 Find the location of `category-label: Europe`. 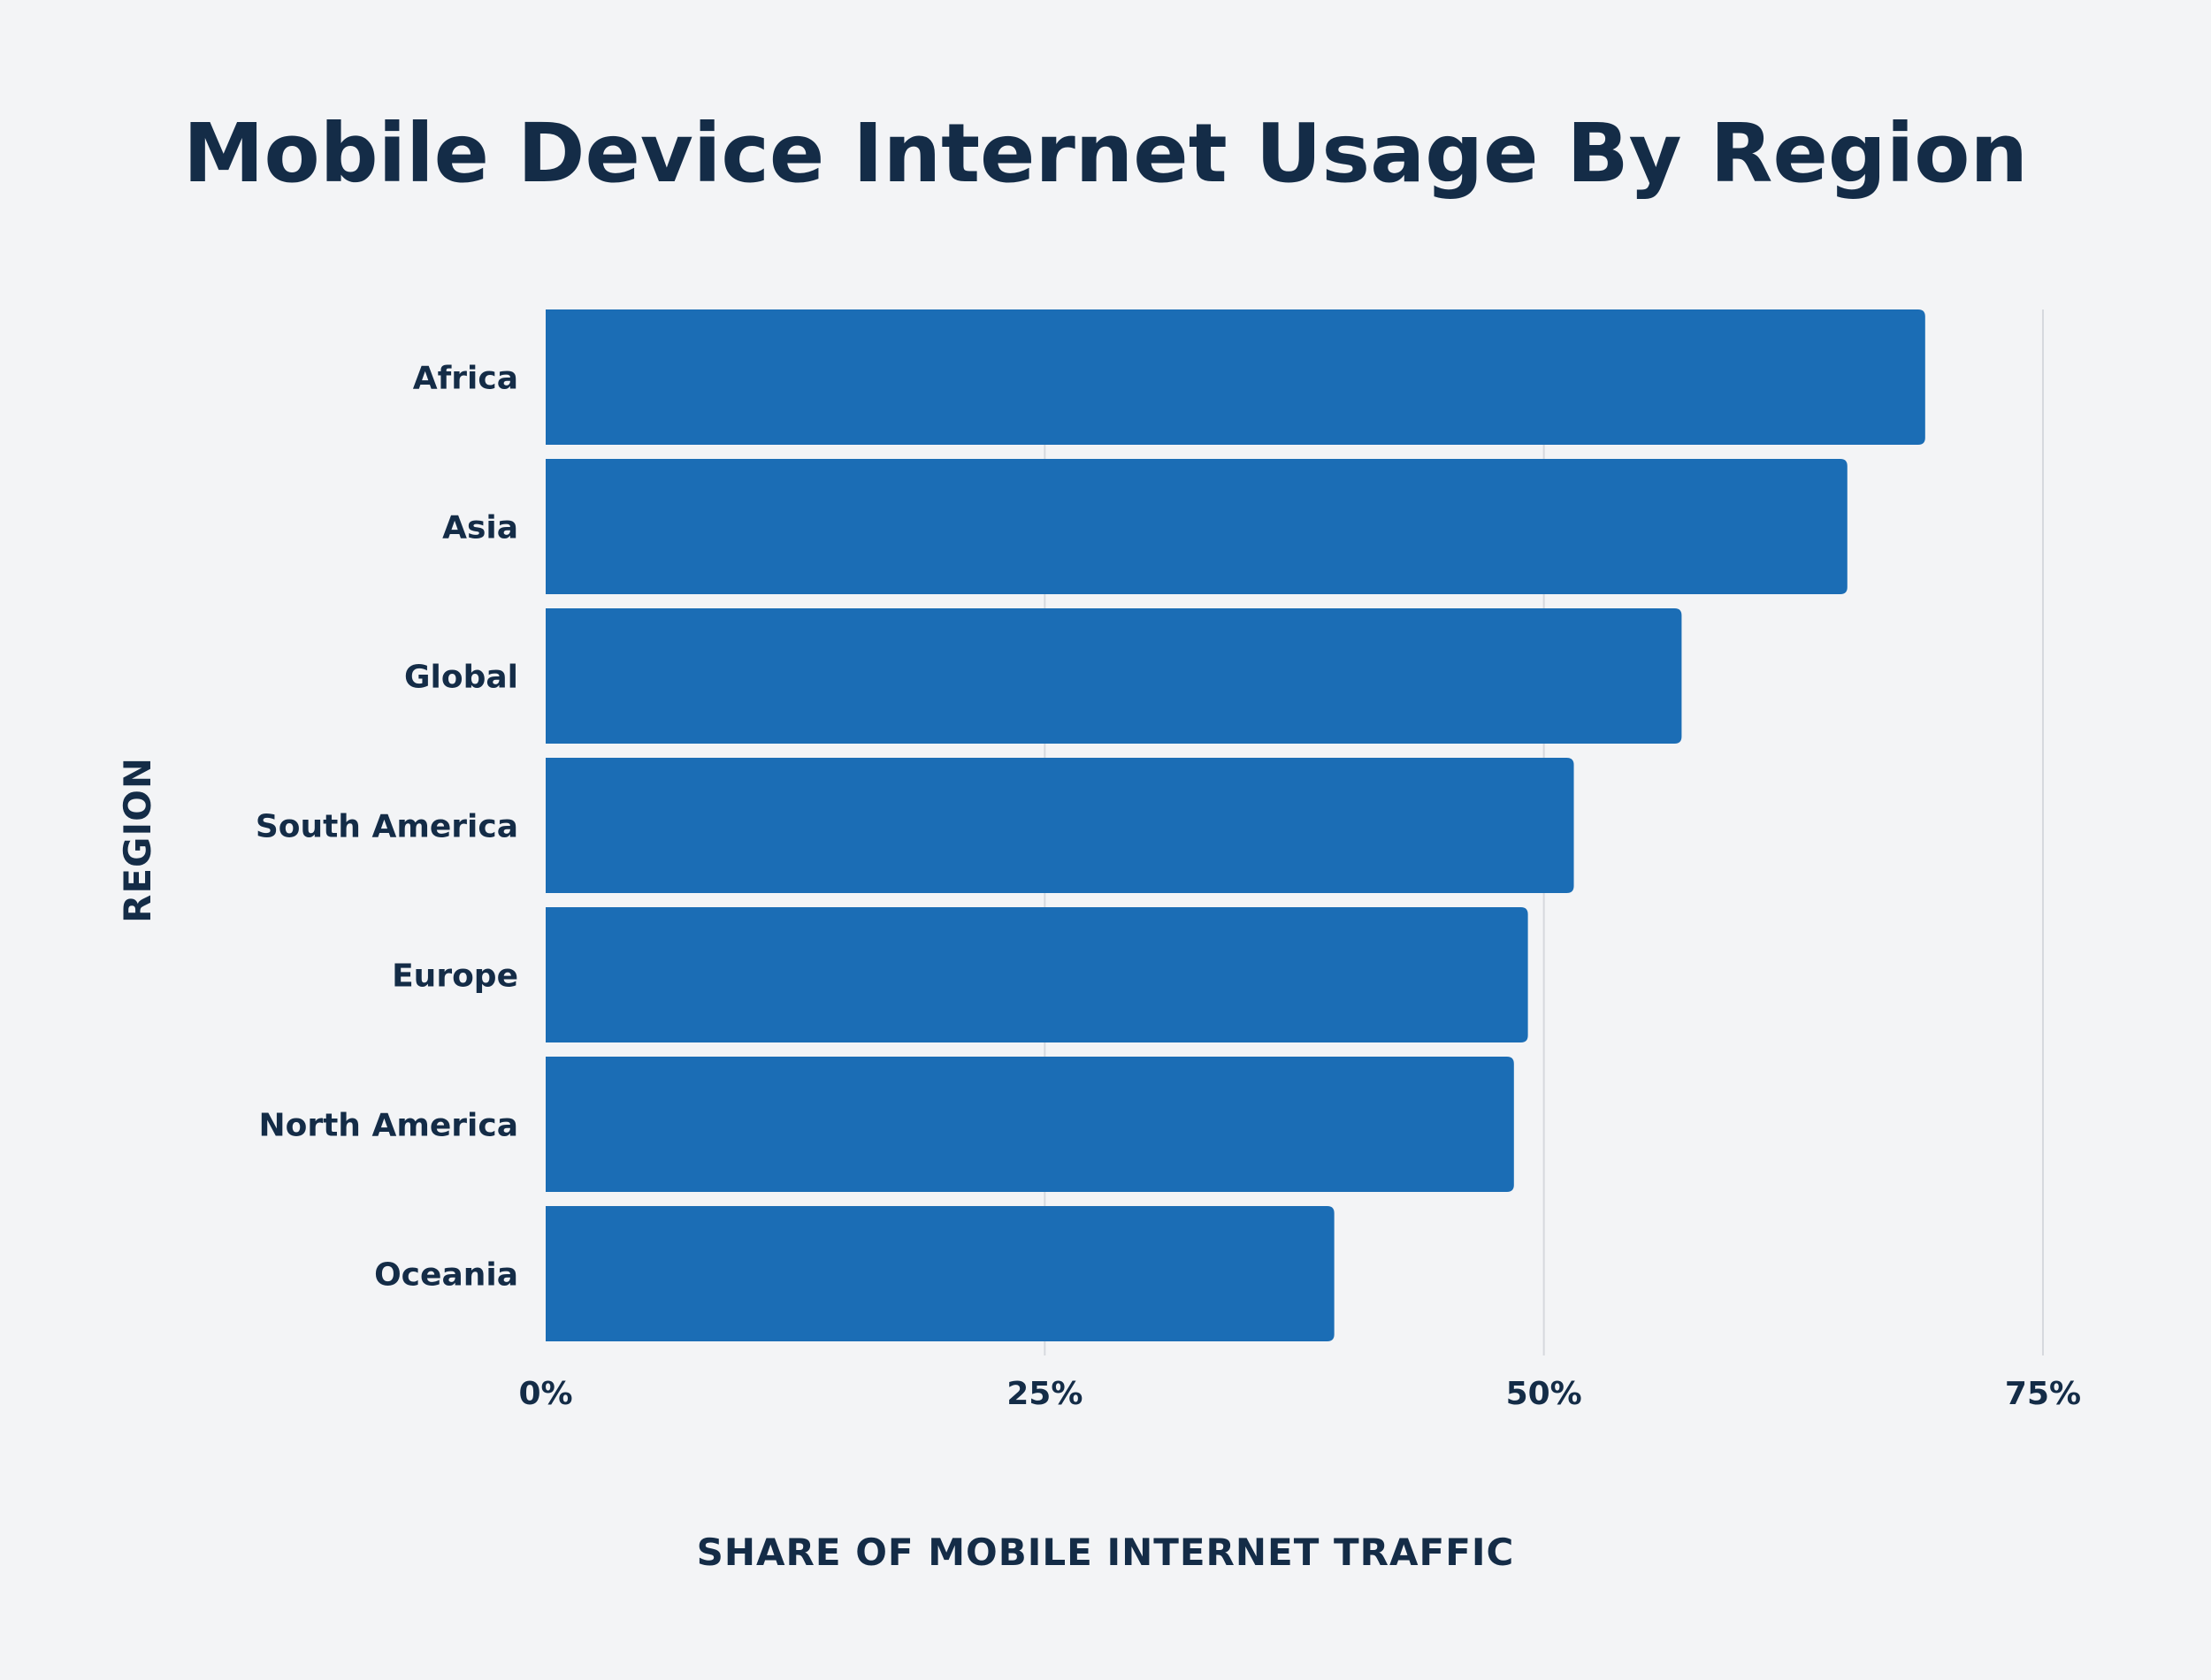

category-label: Europe is located at coordinates (455, 976).